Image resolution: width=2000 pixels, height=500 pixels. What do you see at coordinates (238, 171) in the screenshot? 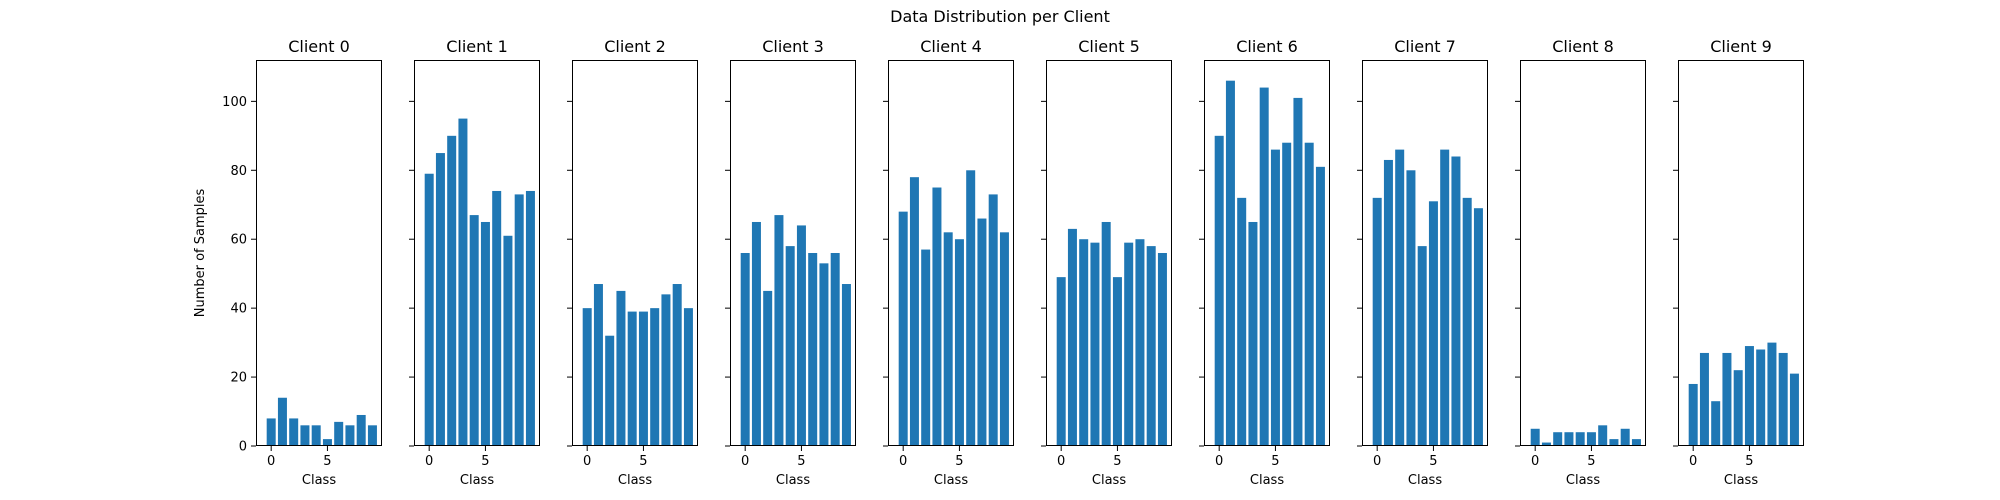
I see `y-tick-label: 80` at bounding box center [238, 171].